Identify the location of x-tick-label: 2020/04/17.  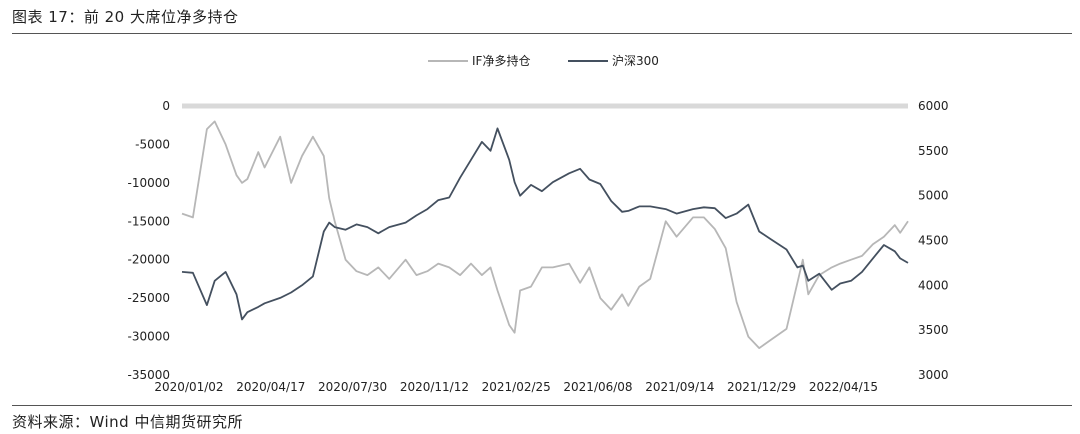
(270, 387).